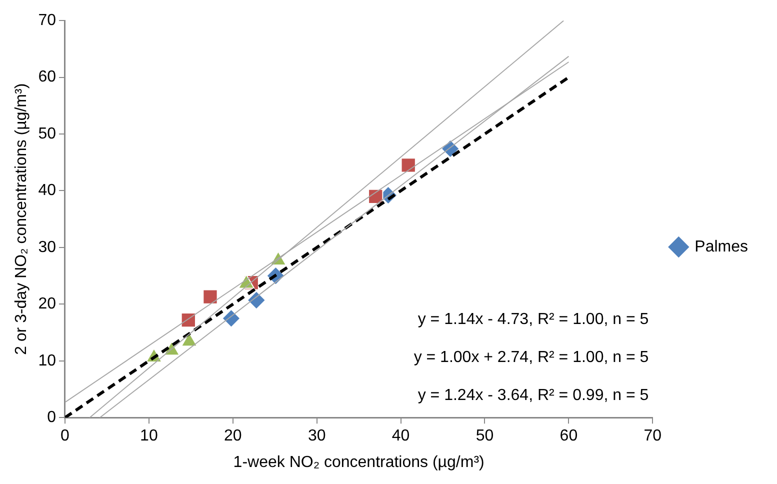 Image resolution: width=777 pixels, height=484 pixels. Describe the element at coordinates (47, 361) in the screenshot. I see `y-tick-label: 10` at that location.